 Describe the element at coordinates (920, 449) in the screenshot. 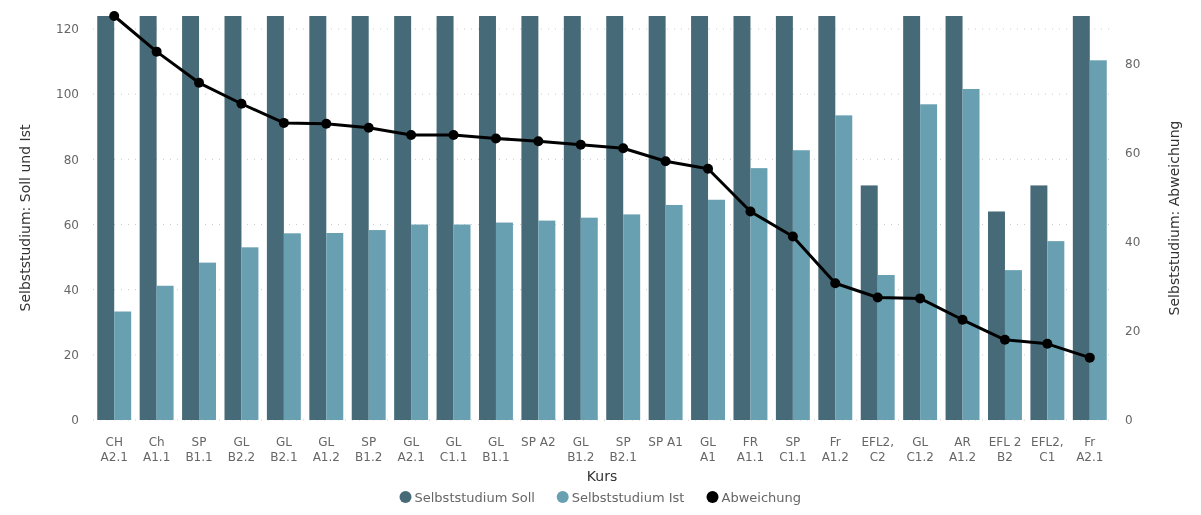

I see `x-tick-label: GL C1.2` at that location.